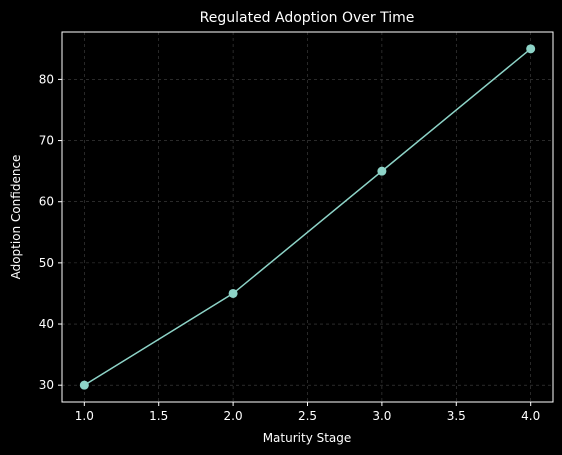  I want to click on x-tick-label: 2.5, so click(307, 416).